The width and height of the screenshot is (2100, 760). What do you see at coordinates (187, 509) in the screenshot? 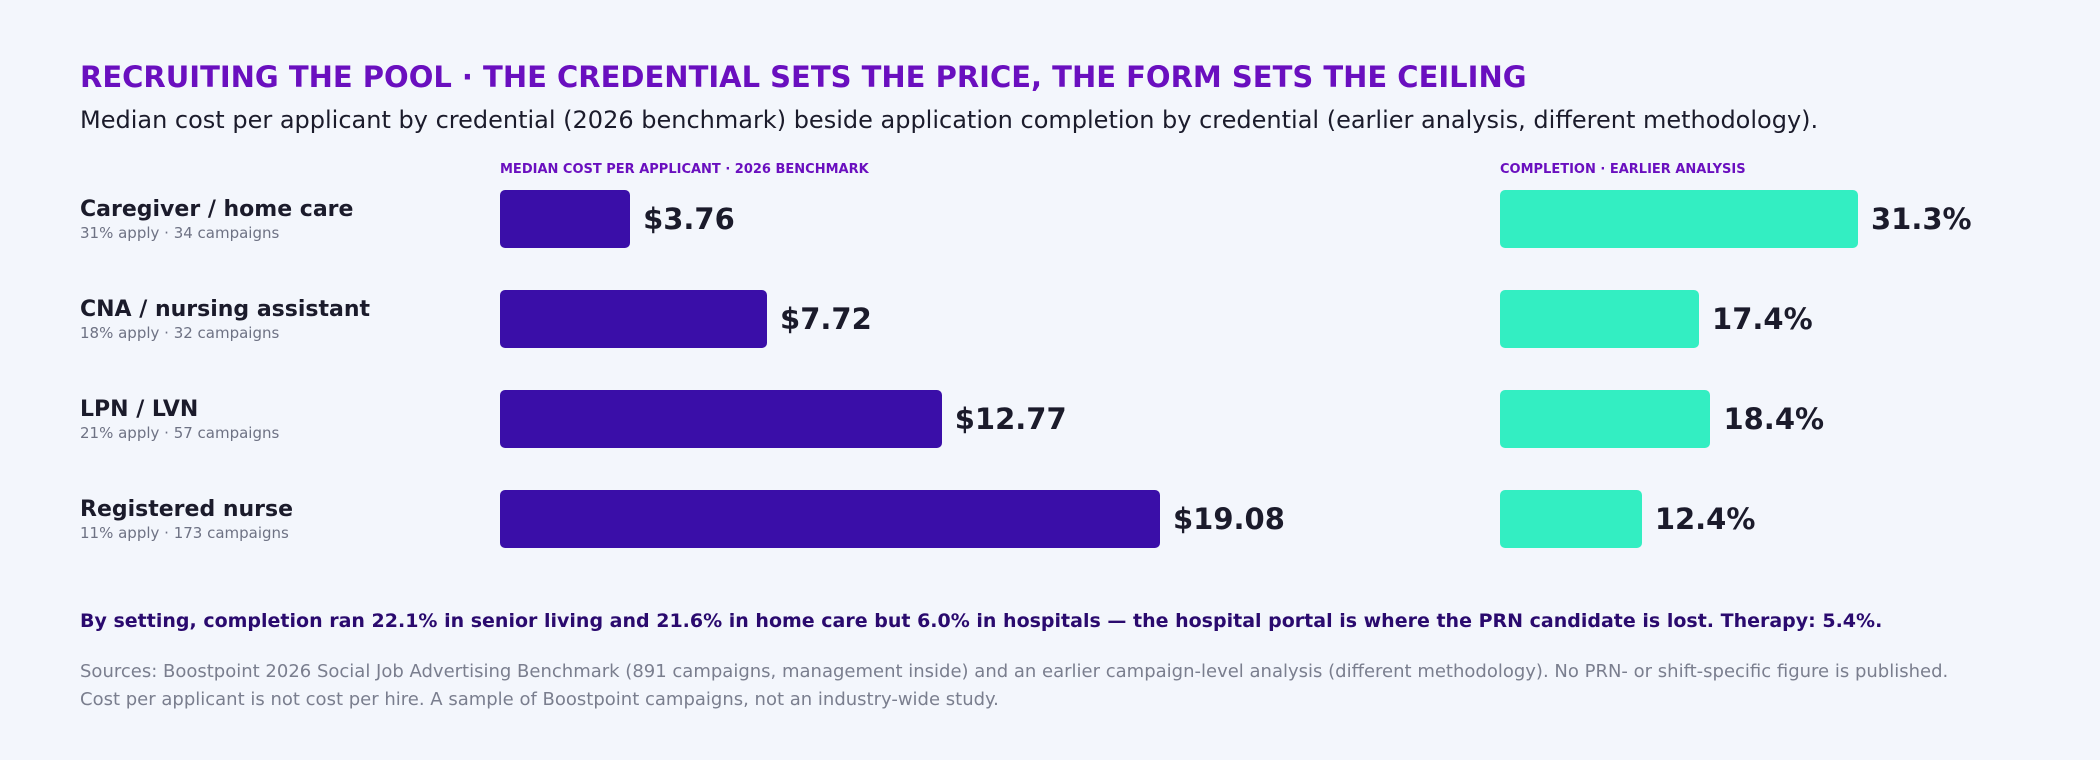
I see `category-name: Registered nurse` at bounding box center [187, 509].